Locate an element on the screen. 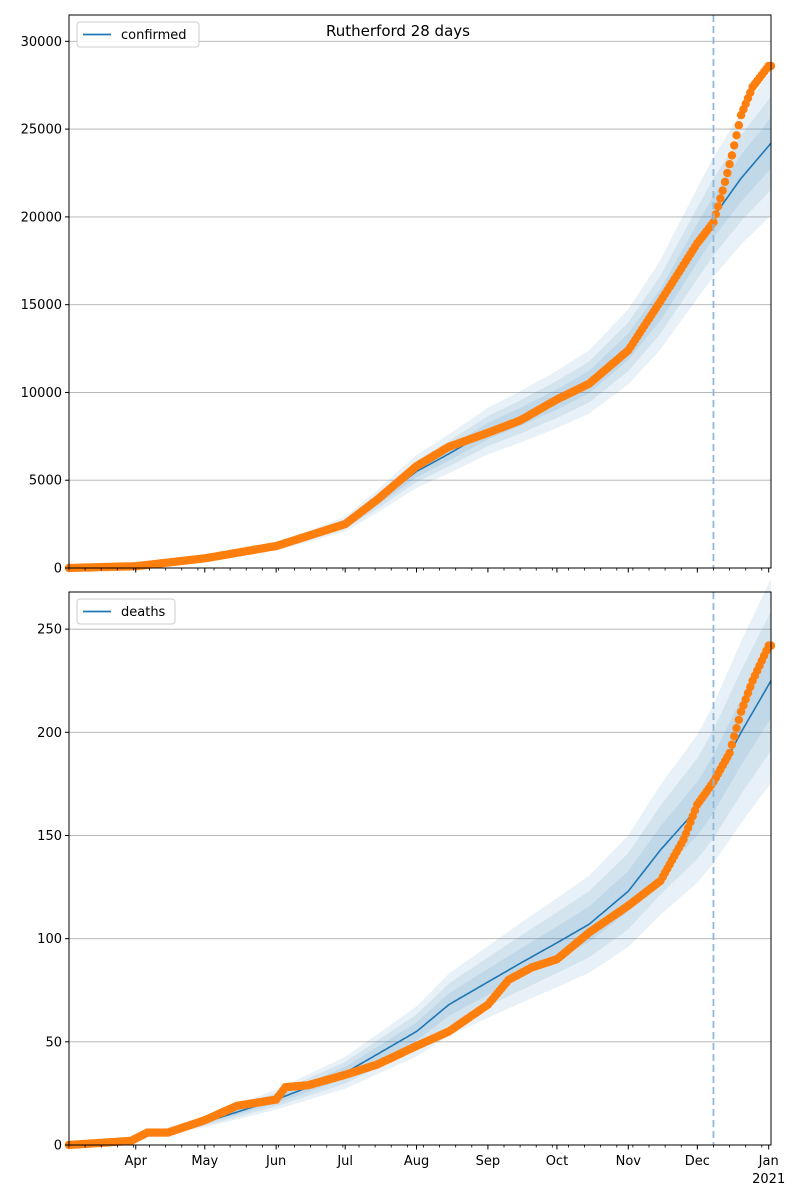 This screenshot has width=800, height=1204. y-tick-label: 15000 is located at coordinates (41, 305).